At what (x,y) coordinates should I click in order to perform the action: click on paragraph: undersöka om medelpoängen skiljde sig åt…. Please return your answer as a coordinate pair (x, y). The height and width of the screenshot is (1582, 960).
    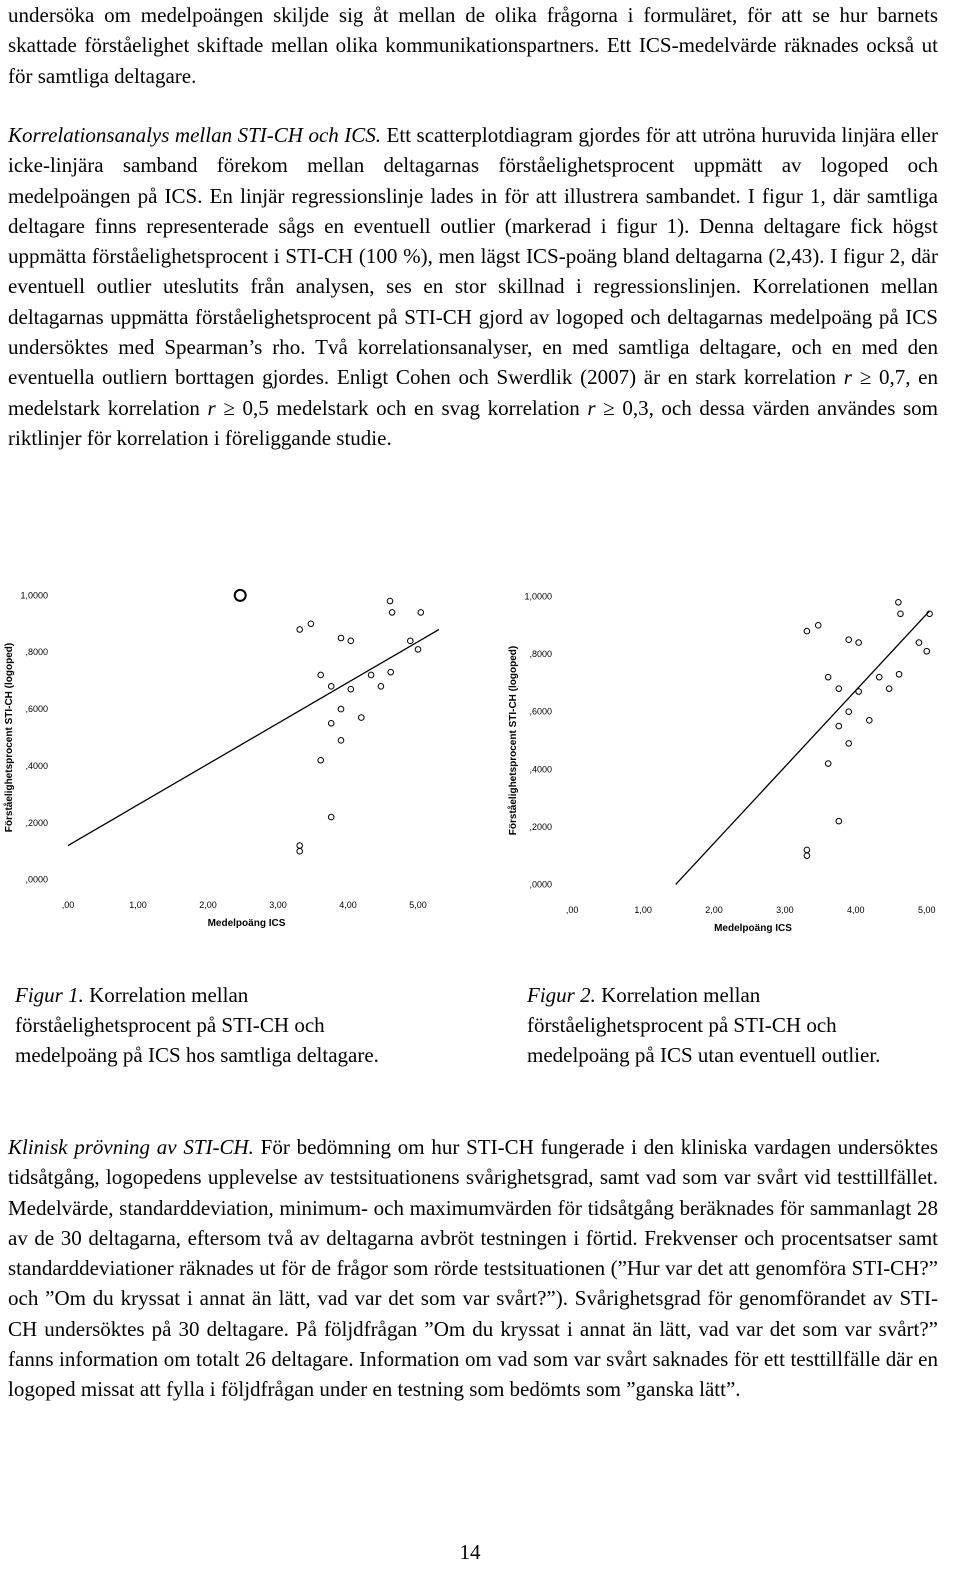
    Looking at the image, I should click on (473, 45).